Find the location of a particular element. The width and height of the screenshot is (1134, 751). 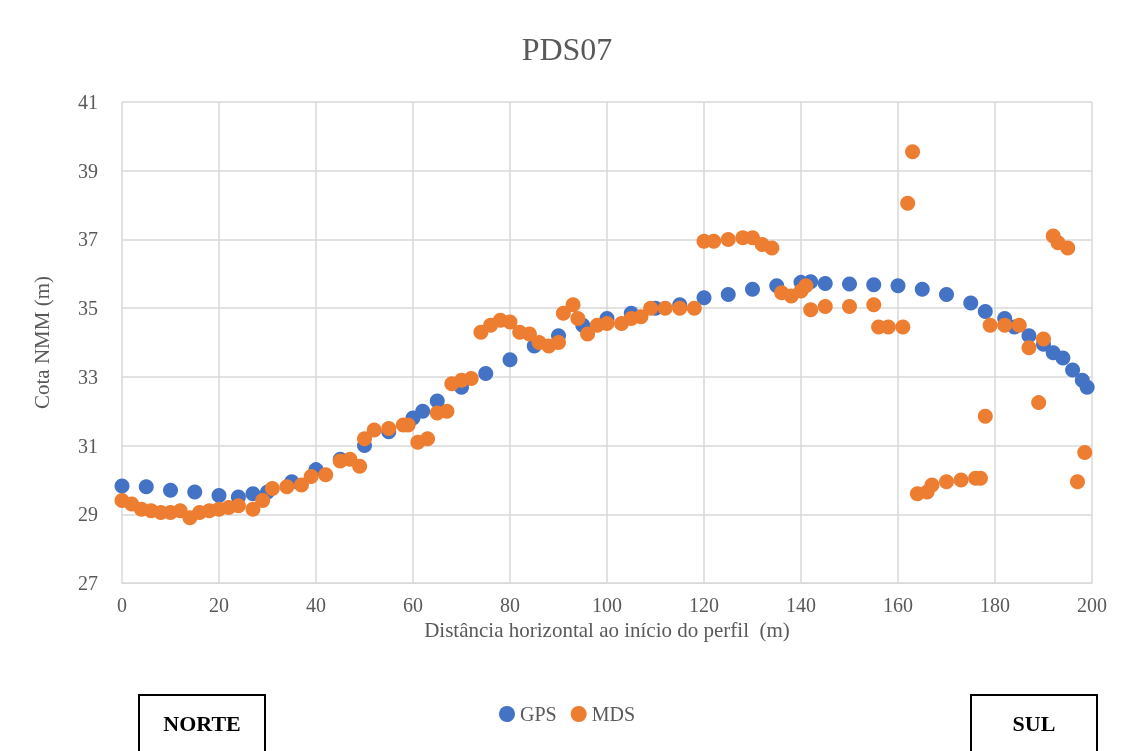

y-tick-label: 41 is located at coordinates (88, 102).